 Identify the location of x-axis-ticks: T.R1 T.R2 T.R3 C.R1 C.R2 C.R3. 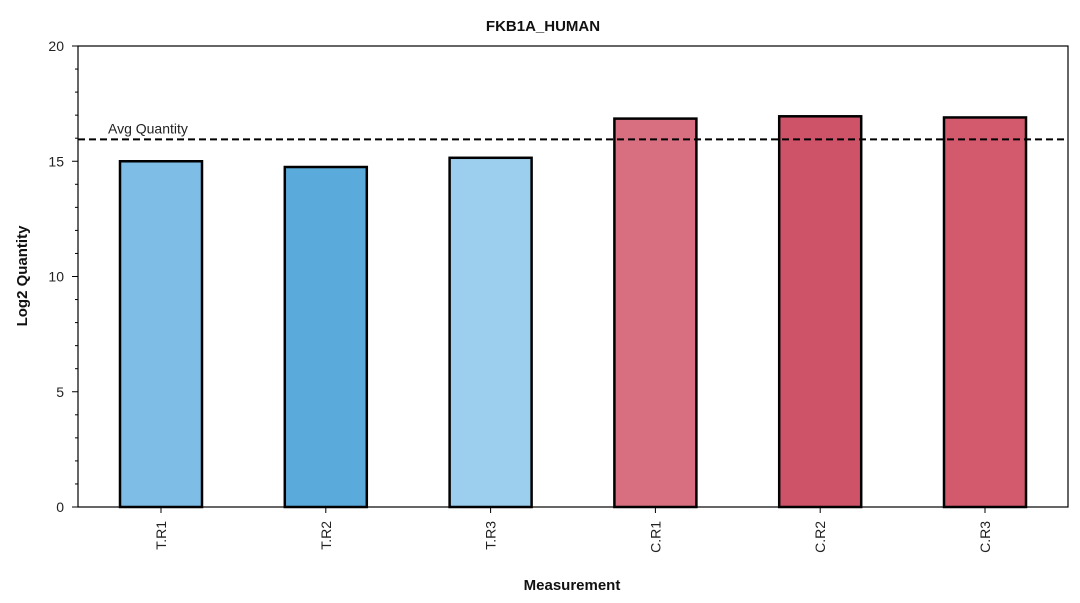
(573, 530).